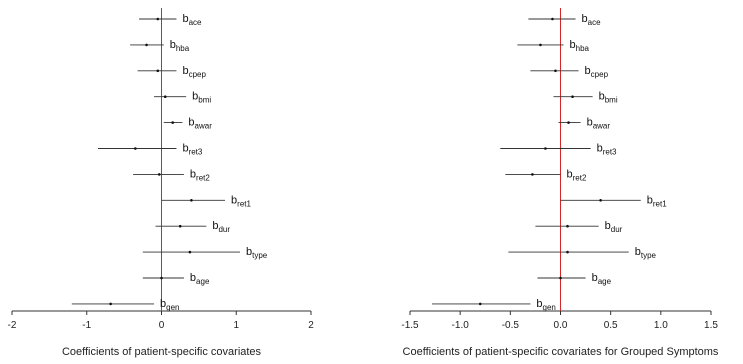 This screenshot has height=364, width=743. I want to click on x-tick-label: -0.5, so click(511, 325).